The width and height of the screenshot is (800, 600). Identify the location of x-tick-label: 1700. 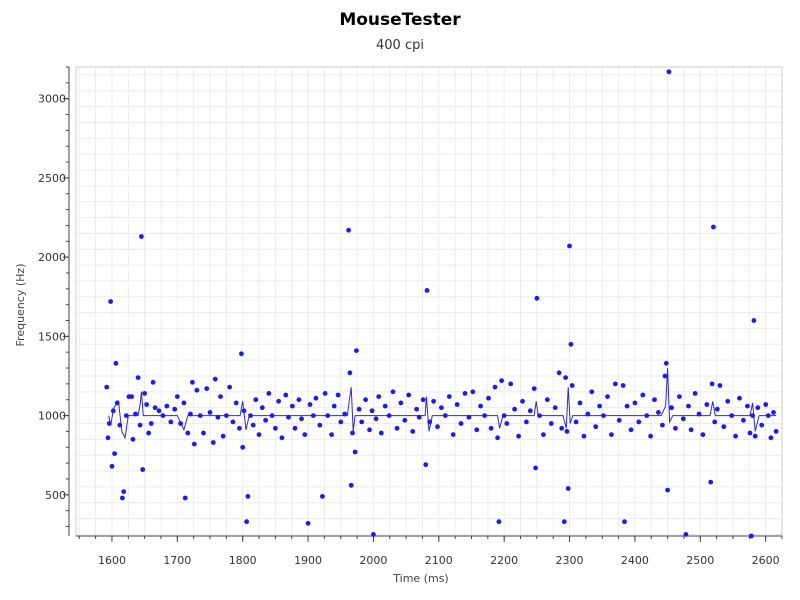
(177, 560).